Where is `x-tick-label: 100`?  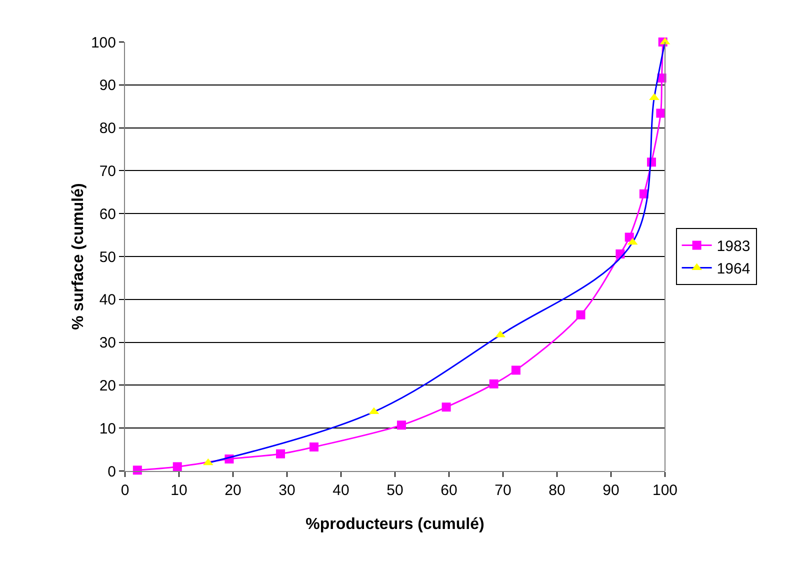 x-tick-label: 100 is located at coordinates (665, 490).